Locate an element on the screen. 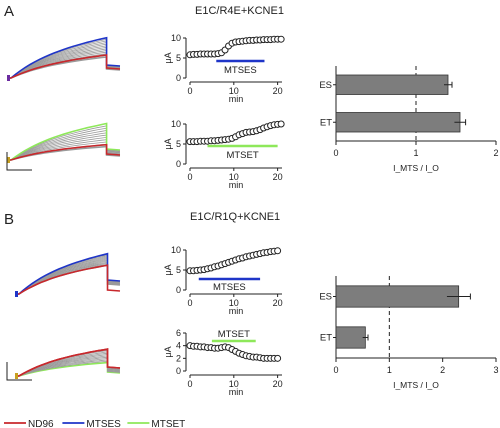 The image size is (500, 428). panel-b-current-traces-mtset is located at coordinates (68, 363).